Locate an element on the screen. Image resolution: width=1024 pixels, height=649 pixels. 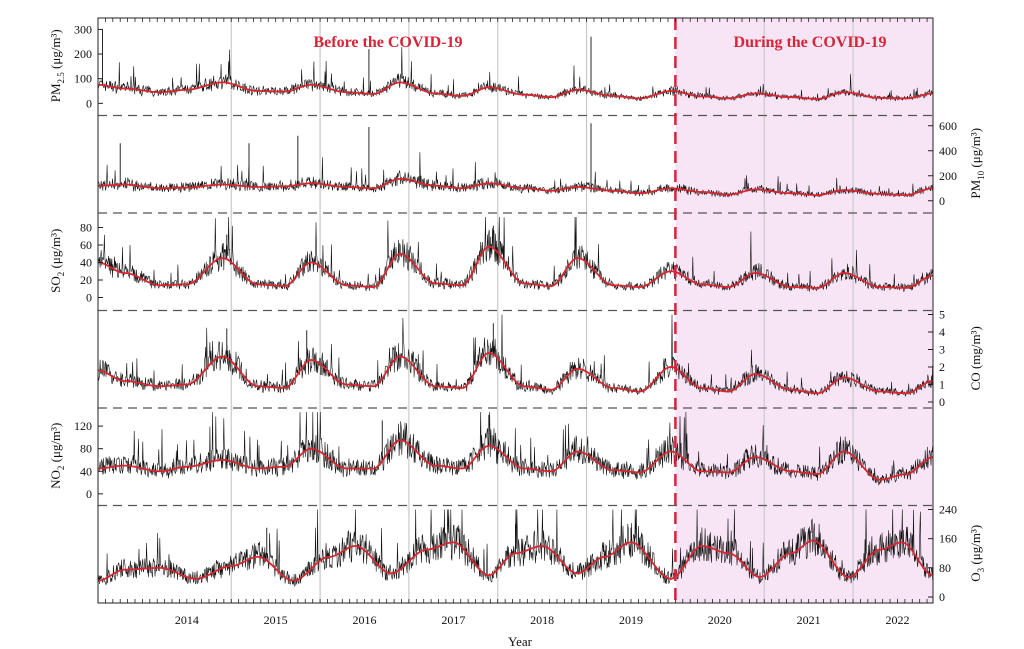
panel-pm25: 0 100 200 300 PM2.5 (μg/m³) is located at coordinates (490, 69).